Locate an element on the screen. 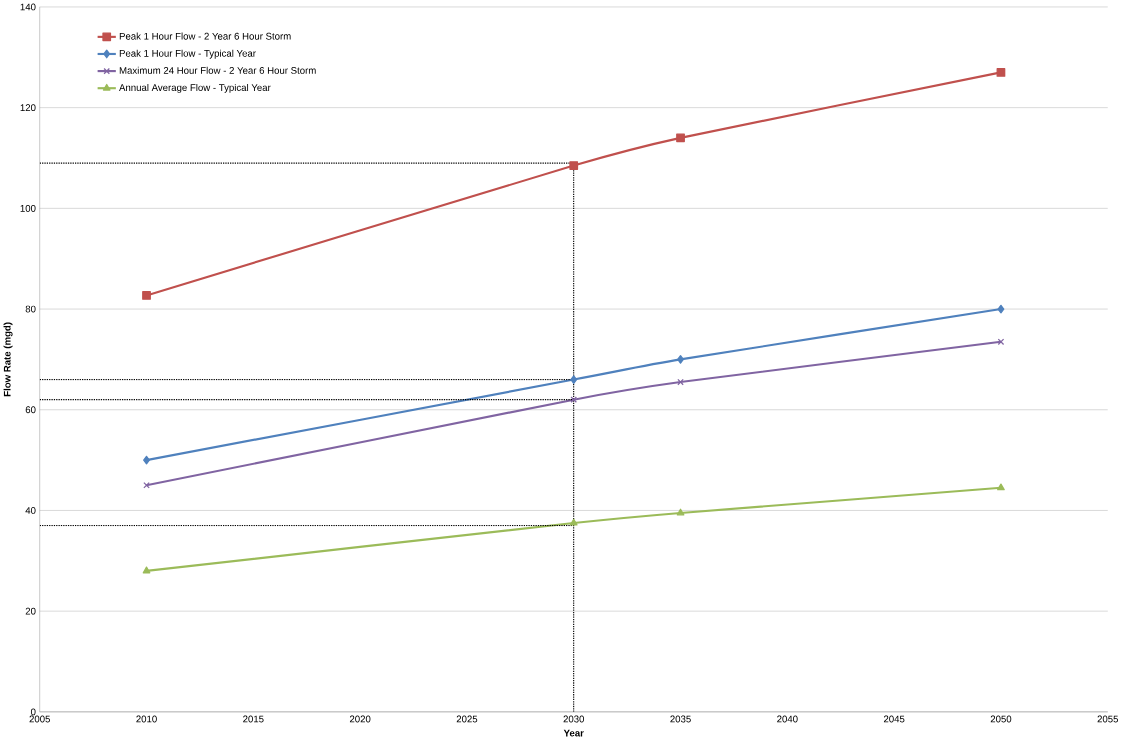  x-tick-label: 2035 is located at coordinates (680, 719).